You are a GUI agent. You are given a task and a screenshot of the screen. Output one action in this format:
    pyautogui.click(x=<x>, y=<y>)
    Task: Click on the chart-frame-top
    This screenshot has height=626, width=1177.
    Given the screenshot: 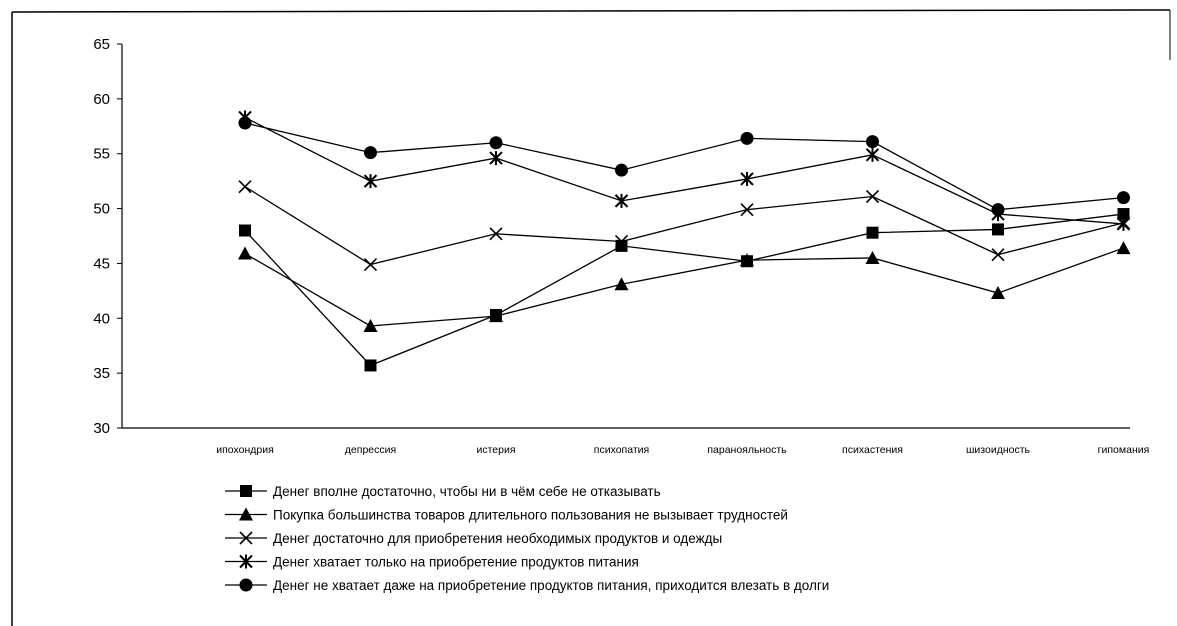 What is the action you would take?
    pyautogui.click(x=591, y=11)
    